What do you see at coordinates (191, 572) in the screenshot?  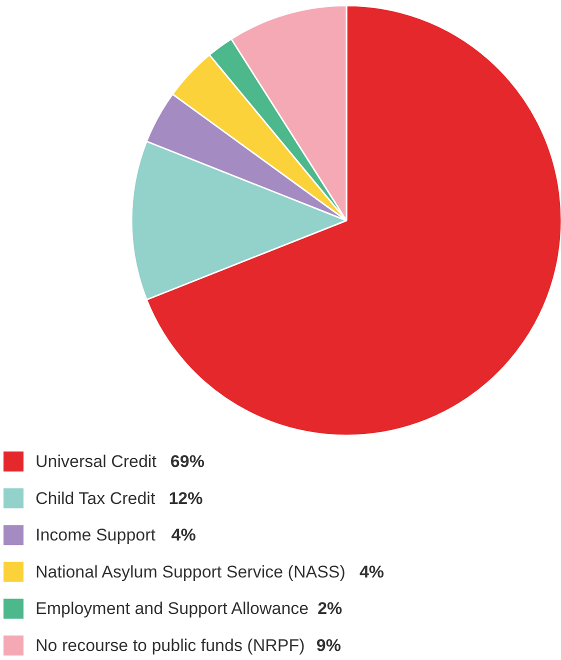 I see `legend-label: National Asylum Support Service (NASS)` at bounding box center [191, 572].